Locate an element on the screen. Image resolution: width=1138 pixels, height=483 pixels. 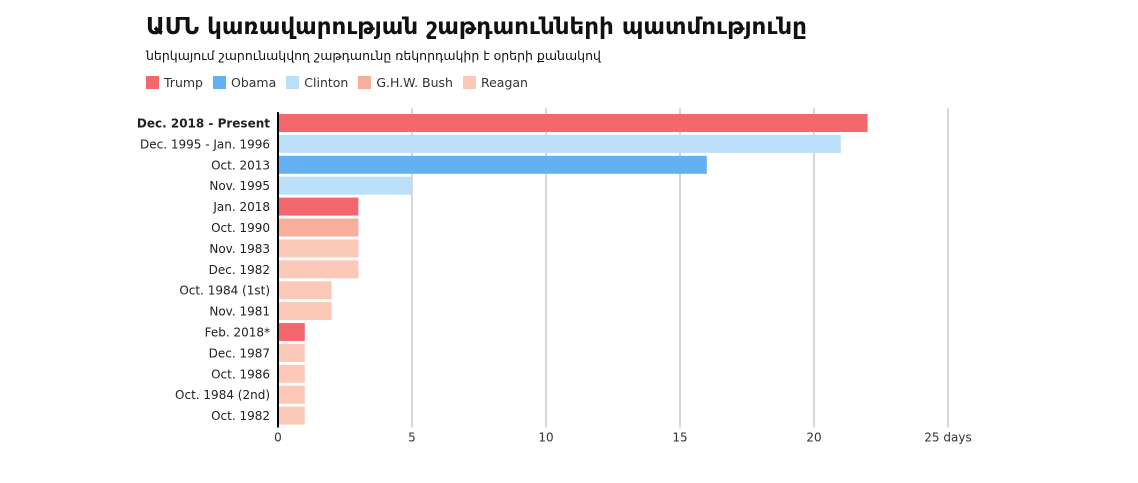
legend-swatch-clinton is located at coordinates (293, 82).